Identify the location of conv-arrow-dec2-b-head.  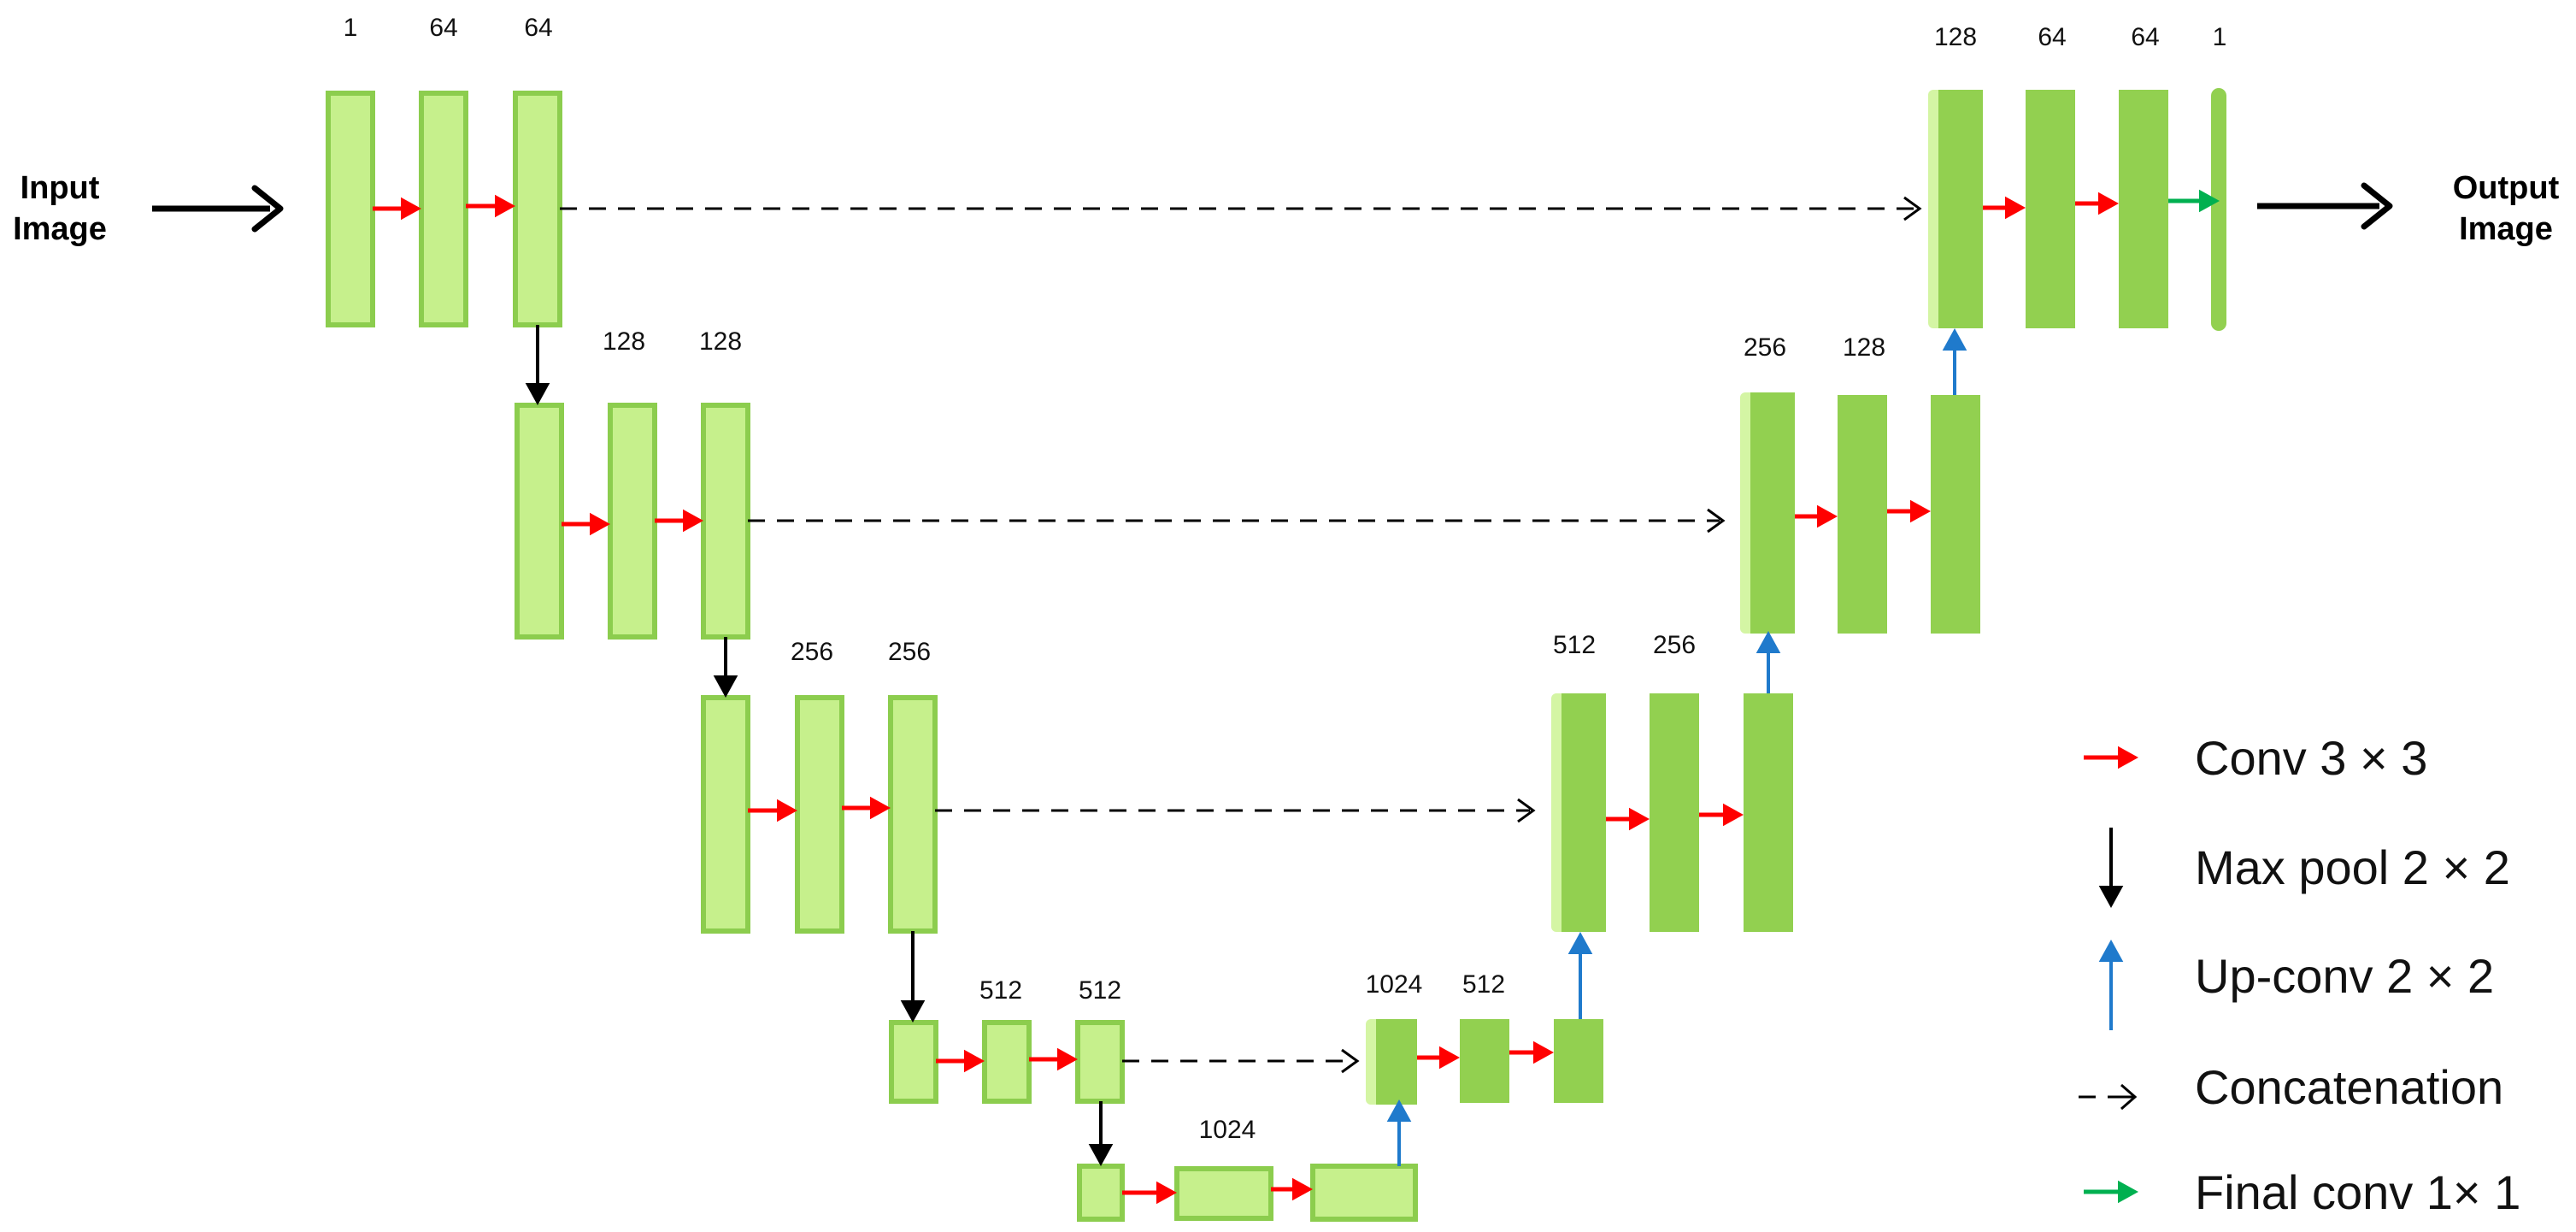
(1920, 511).